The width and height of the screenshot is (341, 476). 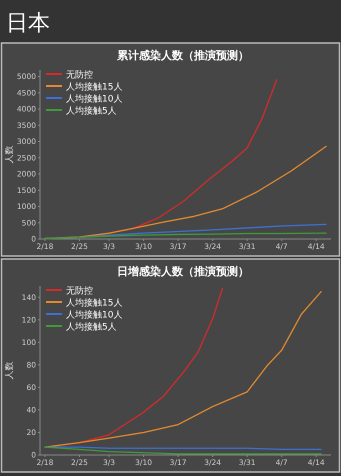 What do you see at coordinates (28, 23) in the screenshot?
I see `text: 日本` at bounding box center [28, 23].